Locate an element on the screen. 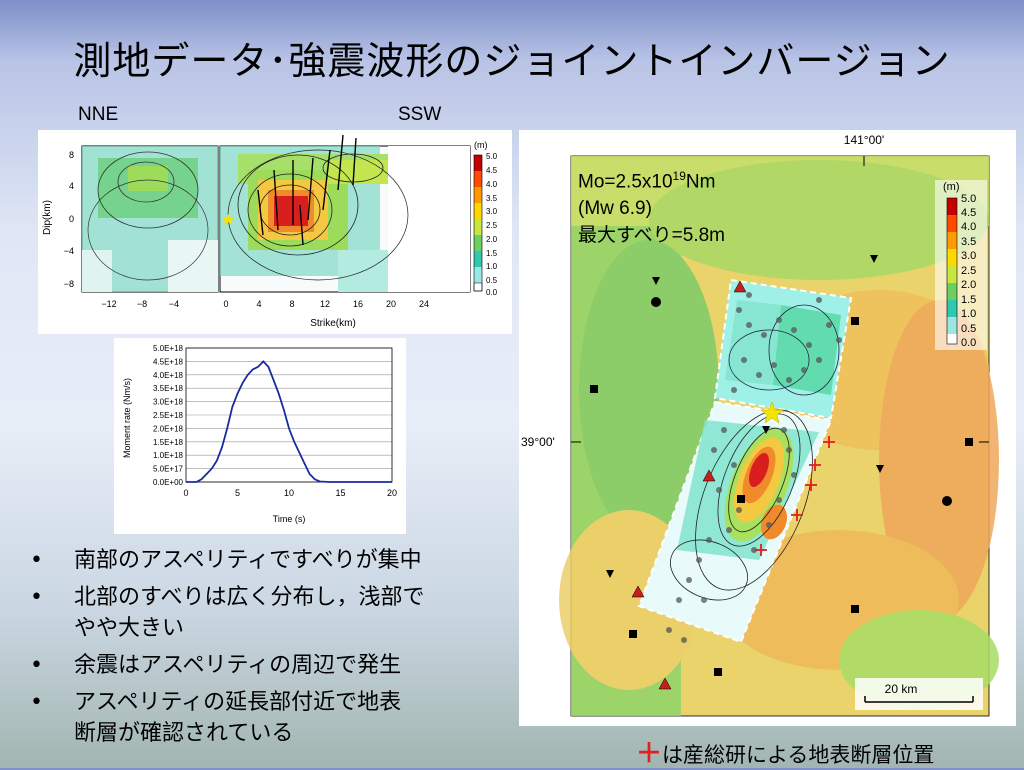  slip-x-tick: −12 is located at coordinates (108, 304).